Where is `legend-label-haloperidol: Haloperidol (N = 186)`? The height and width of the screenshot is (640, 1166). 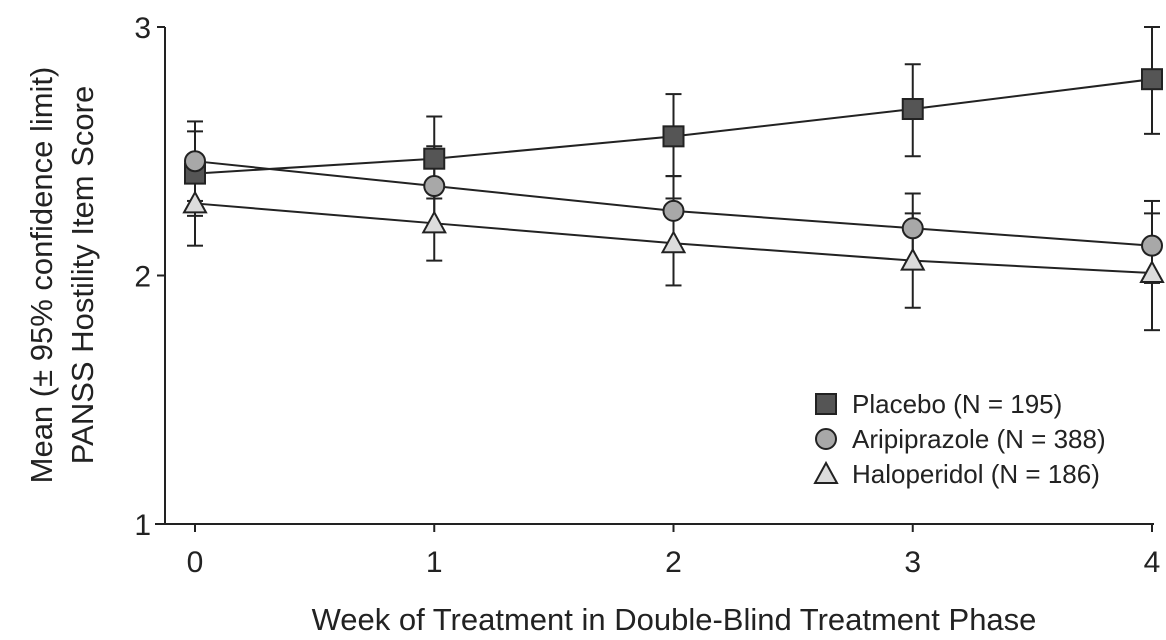
legend-label-haloperidol: Haloperidol (N = 186) is located at coordinates (976, 474).